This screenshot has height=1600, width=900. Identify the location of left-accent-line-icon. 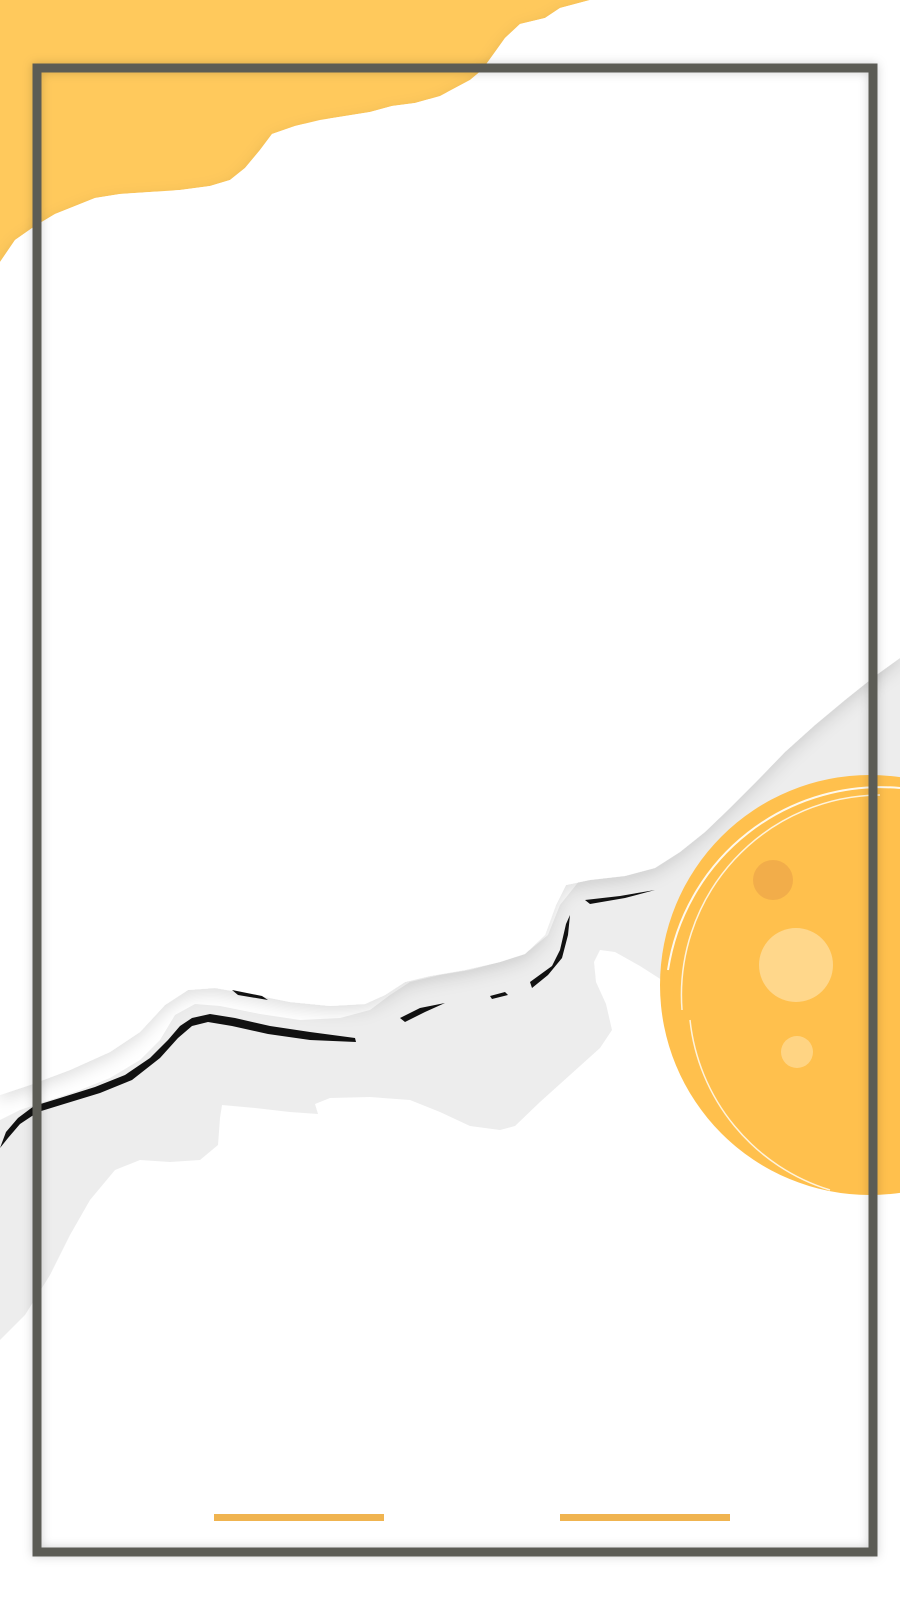
(299, 1517).